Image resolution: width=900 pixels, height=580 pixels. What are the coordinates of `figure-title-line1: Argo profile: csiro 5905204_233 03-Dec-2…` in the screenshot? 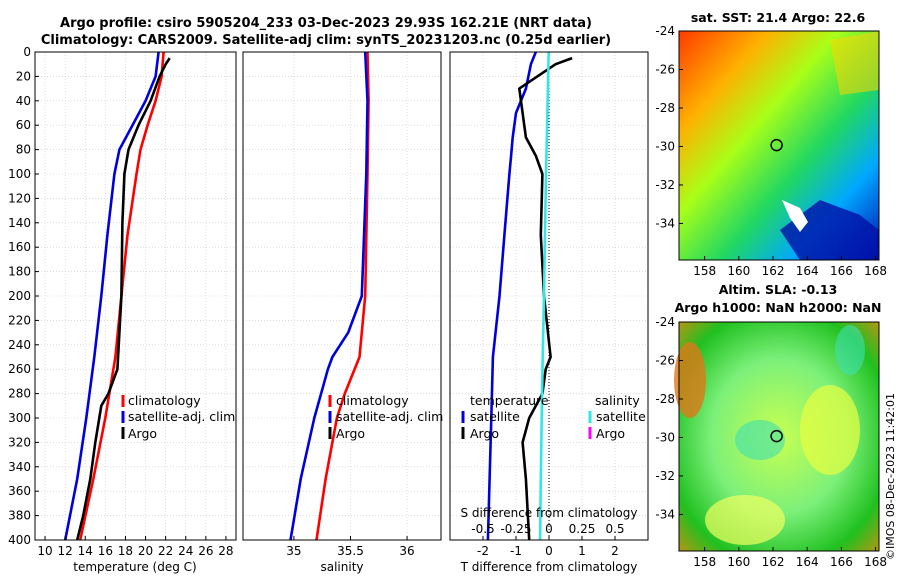 It's located at (326, 23).